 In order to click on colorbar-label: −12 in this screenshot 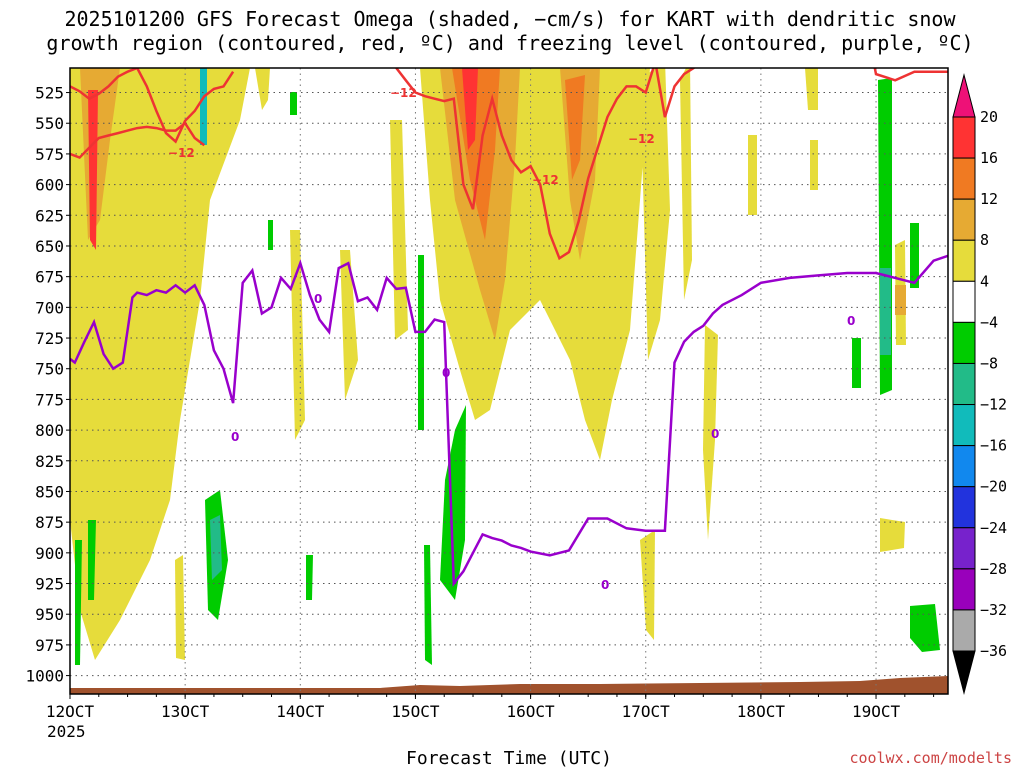, I will do `click(993, 405)`.